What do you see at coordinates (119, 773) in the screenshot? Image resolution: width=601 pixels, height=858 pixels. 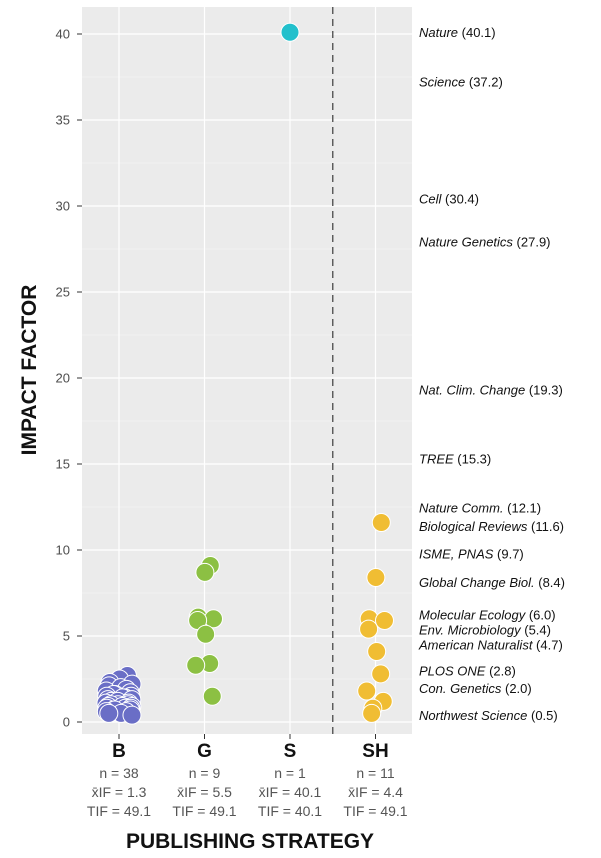 I see `group-n: n = 38` at bounding box center [119, 773].